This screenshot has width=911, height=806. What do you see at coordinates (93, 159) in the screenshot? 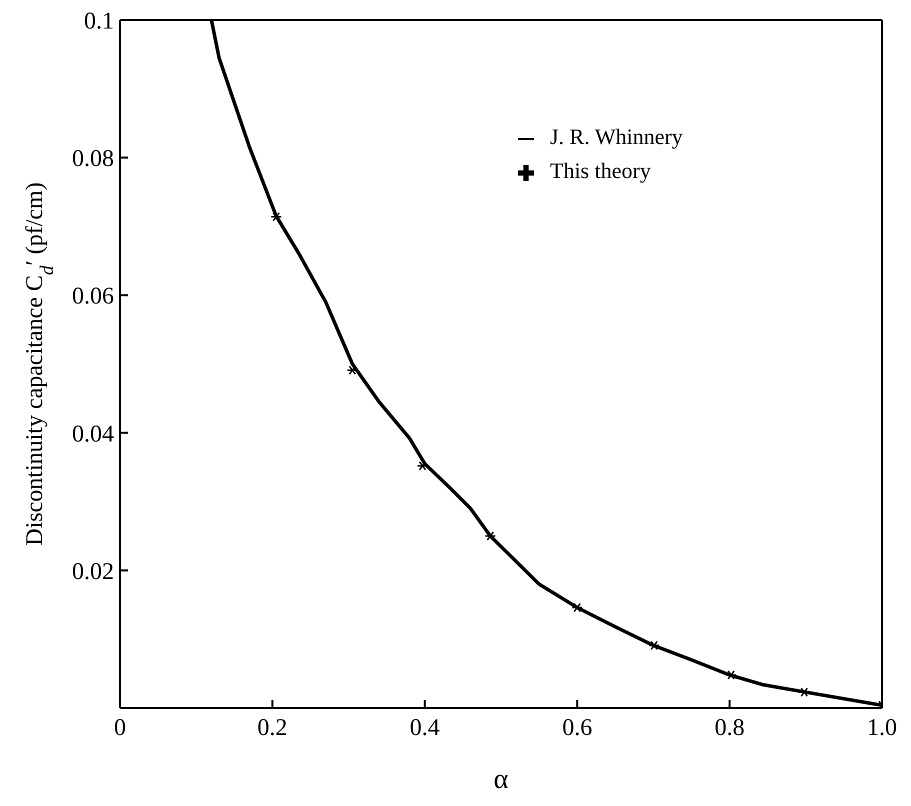
I see `y-tick-label: 0.08` at bounding box center [93, 159].